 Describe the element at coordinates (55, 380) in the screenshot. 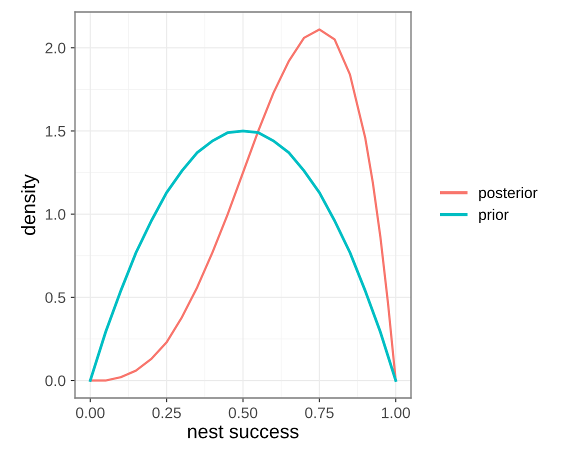

I see `y-tick-label: 0.0` at that location.